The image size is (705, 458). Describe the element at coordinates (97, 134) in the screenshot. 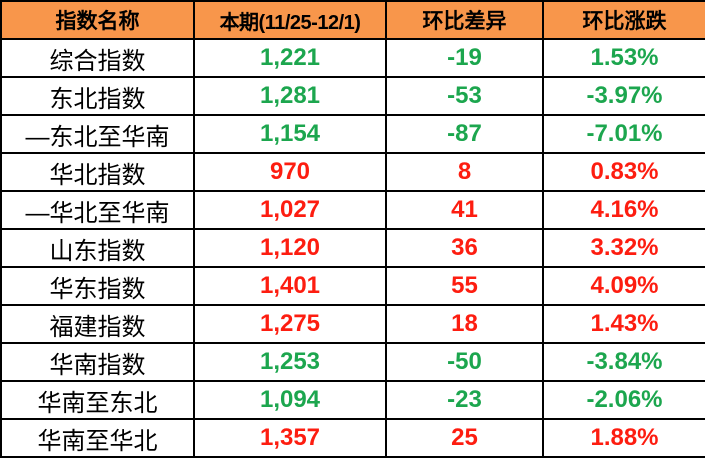

I see `index-name-cell: —东北至华南` at that location.